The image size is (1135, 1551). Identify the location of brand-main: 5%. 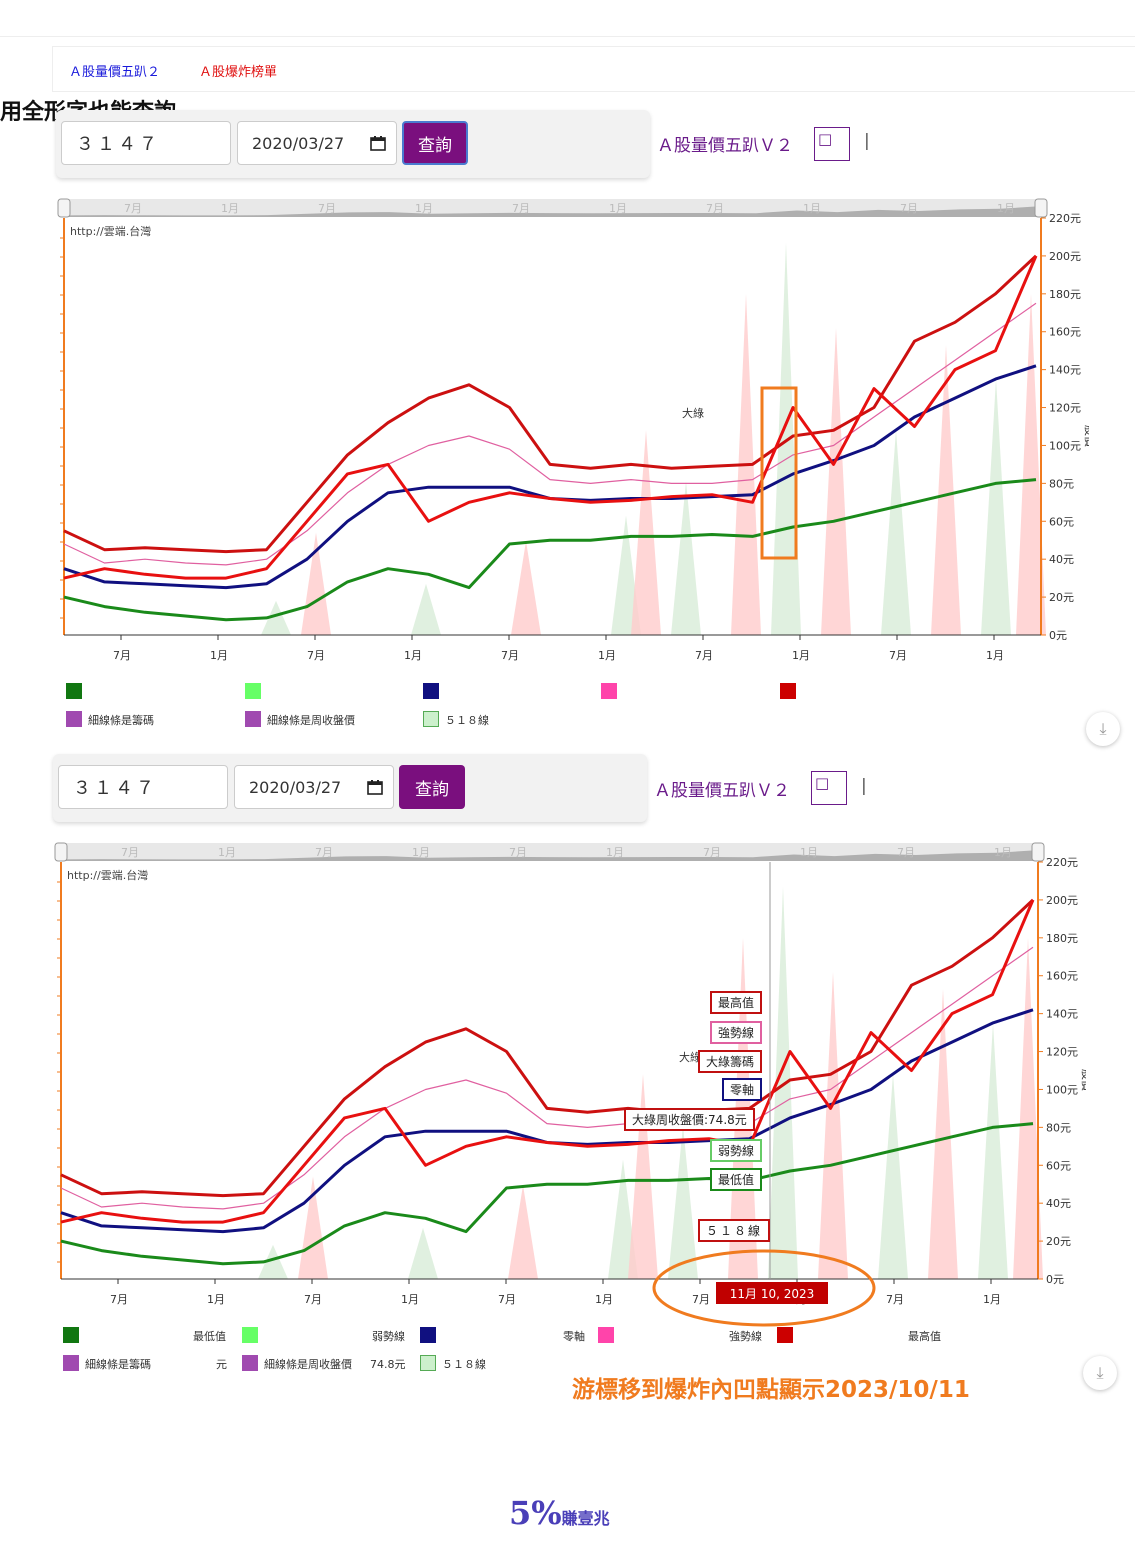
(535, 1513).